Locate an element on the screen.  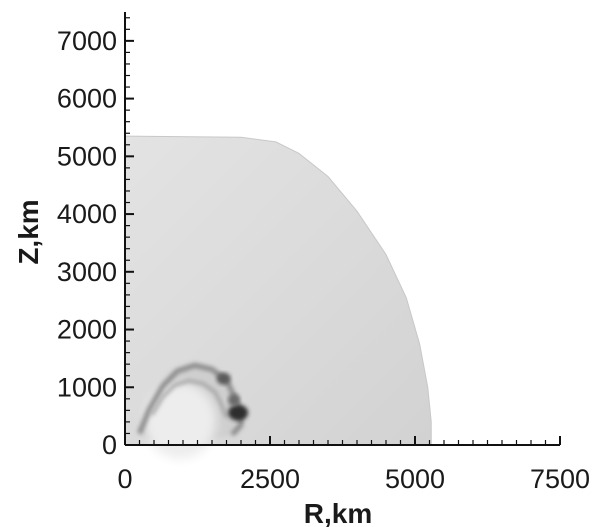
y-tick-label: 3000 is located at coordinates (87, 272).